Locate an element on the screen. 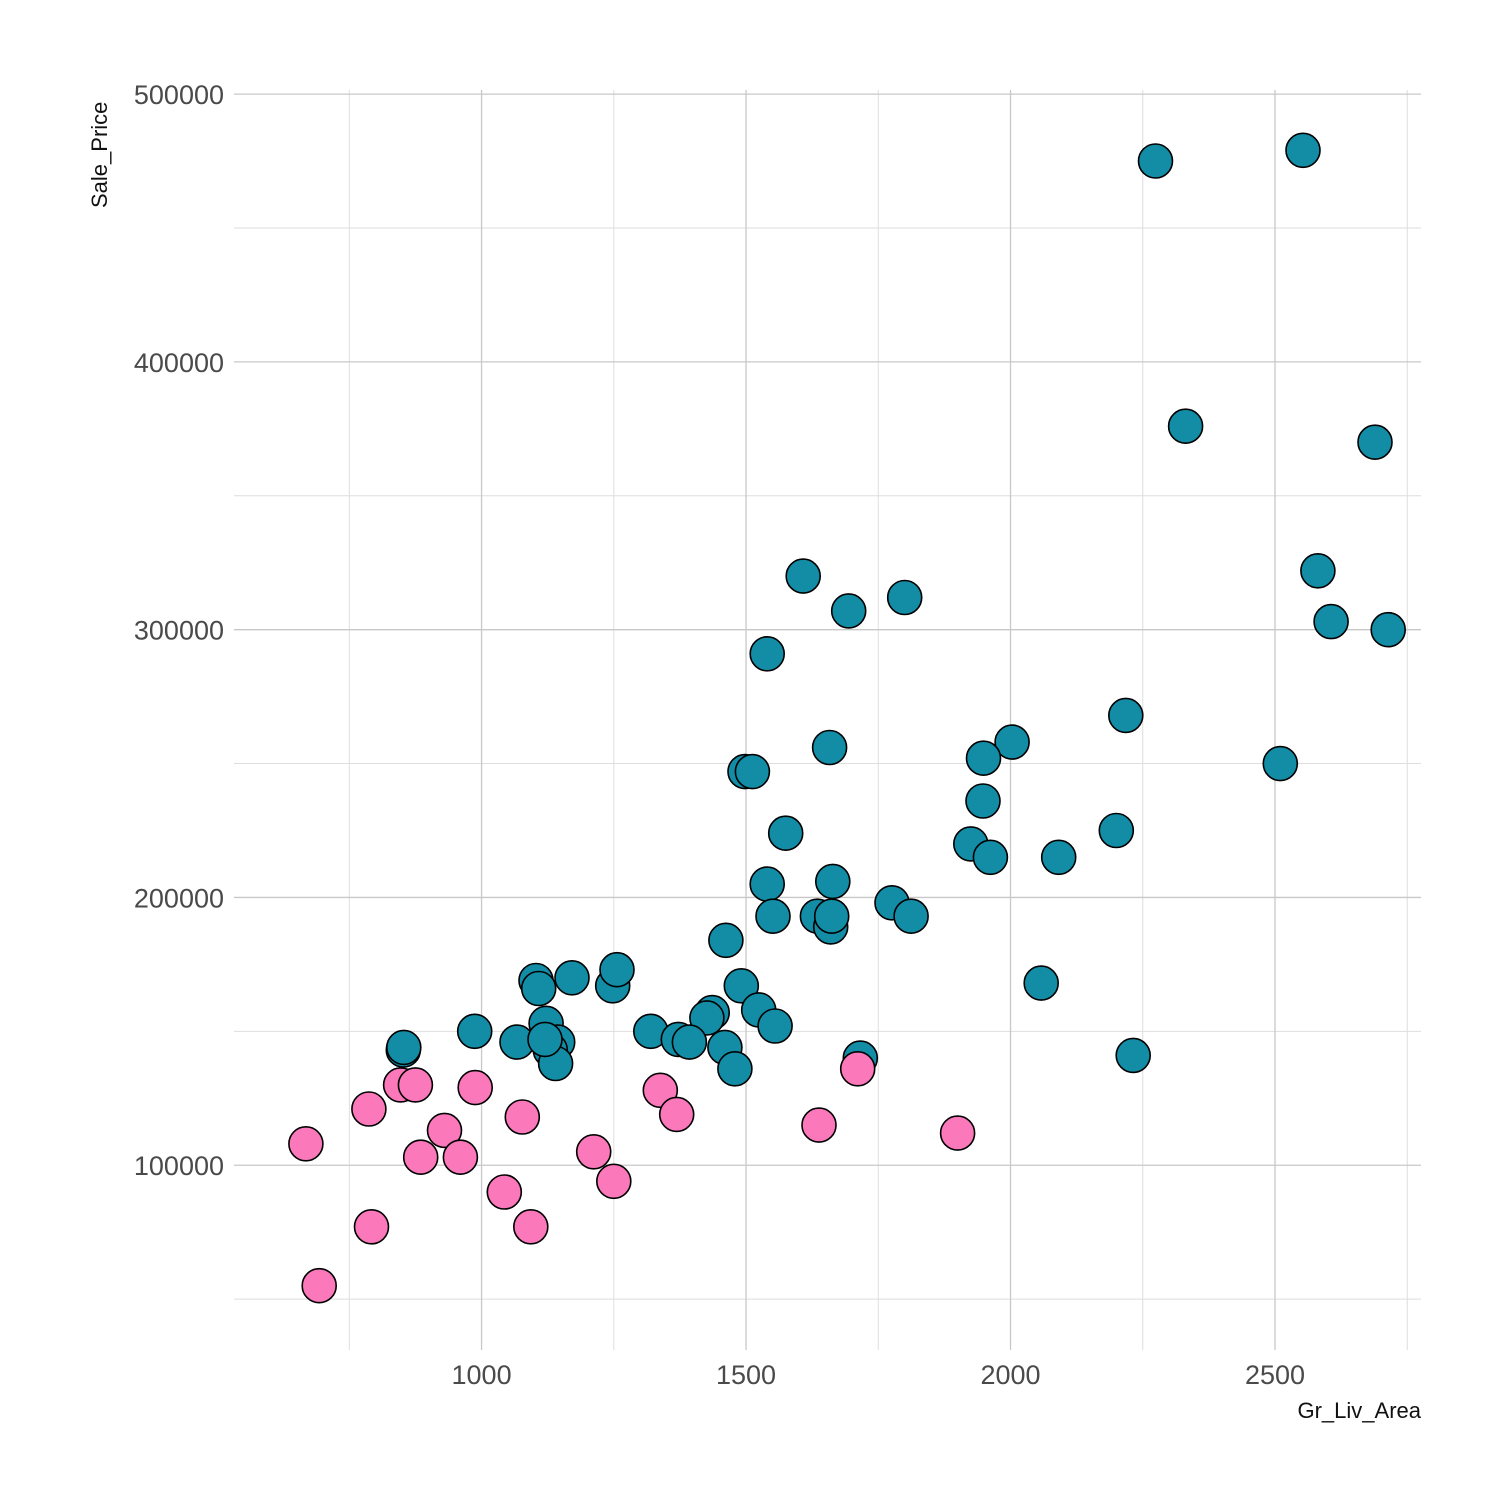 This screenshot has height=1512, width=1512. y-tick-label: 100000 is located at coordinates (179, 1166).